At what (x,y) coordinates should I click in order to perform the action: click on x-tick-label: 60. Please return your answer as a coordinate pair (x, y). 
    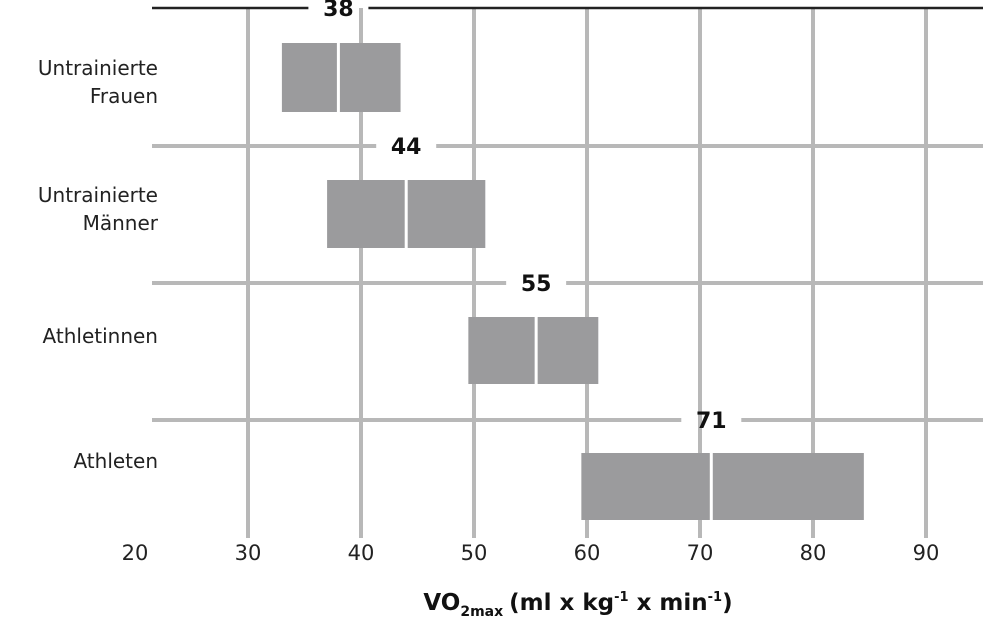
    Looking at the image, I should click on (587, 553).